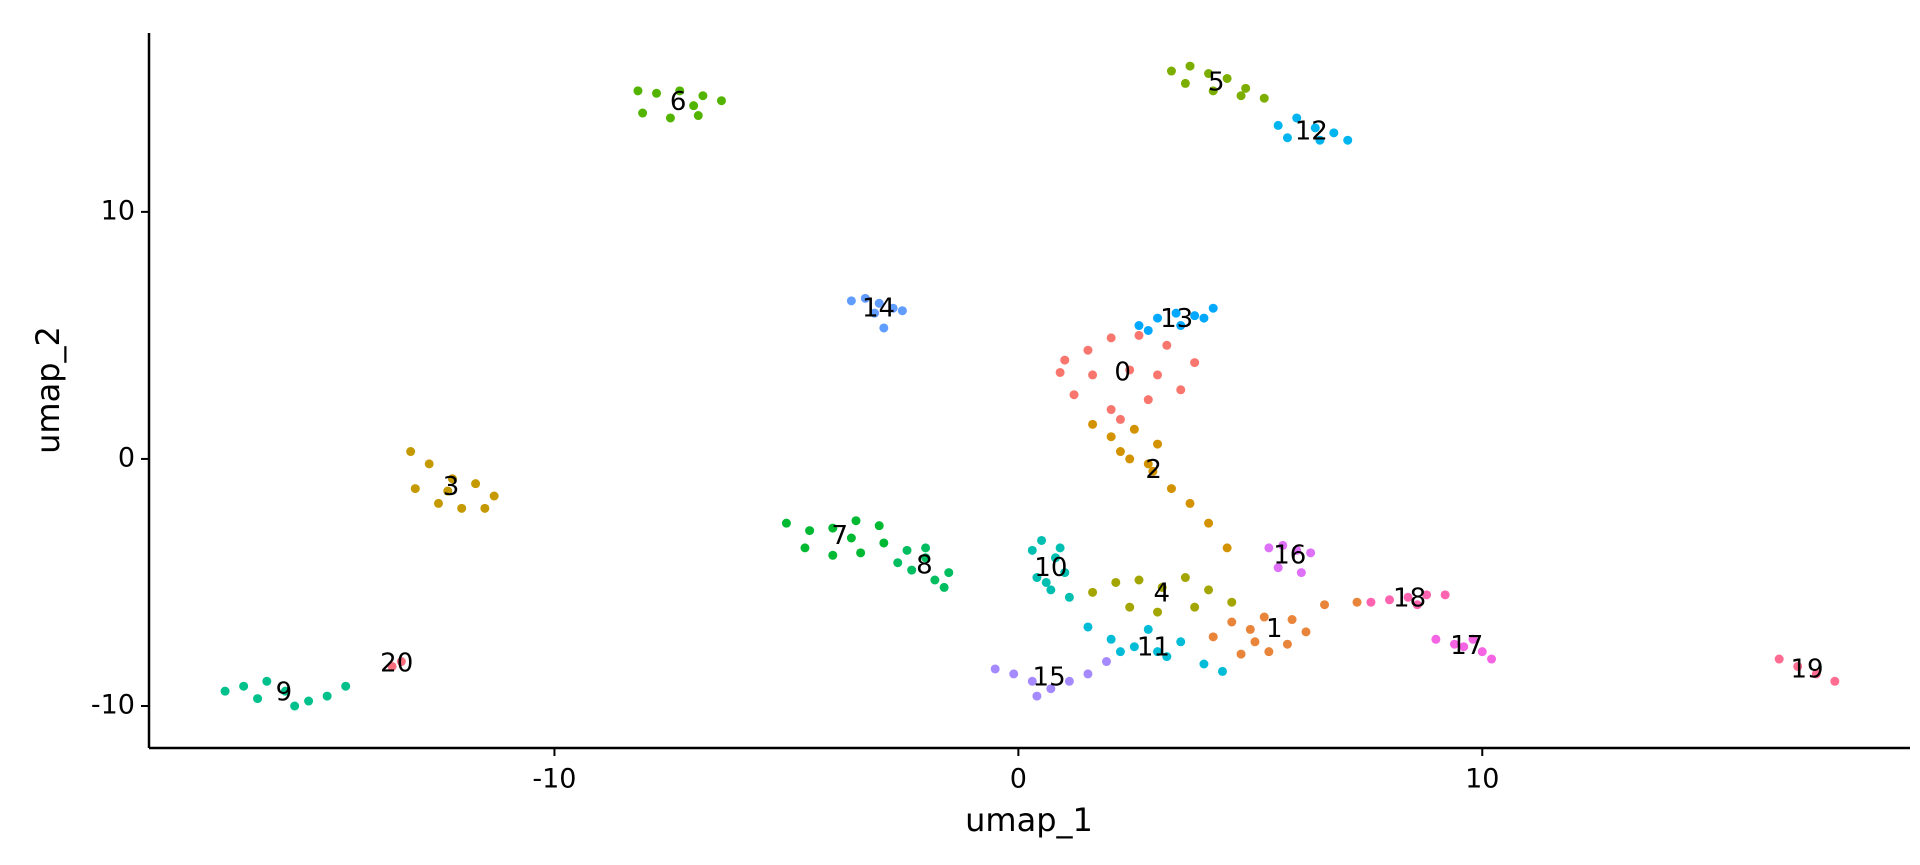 The width and height of the screenshot is (1920, 865). Describe the element at coordinates (1049, 678) in the screenshot. I see `cluster-label: 15` at that location.